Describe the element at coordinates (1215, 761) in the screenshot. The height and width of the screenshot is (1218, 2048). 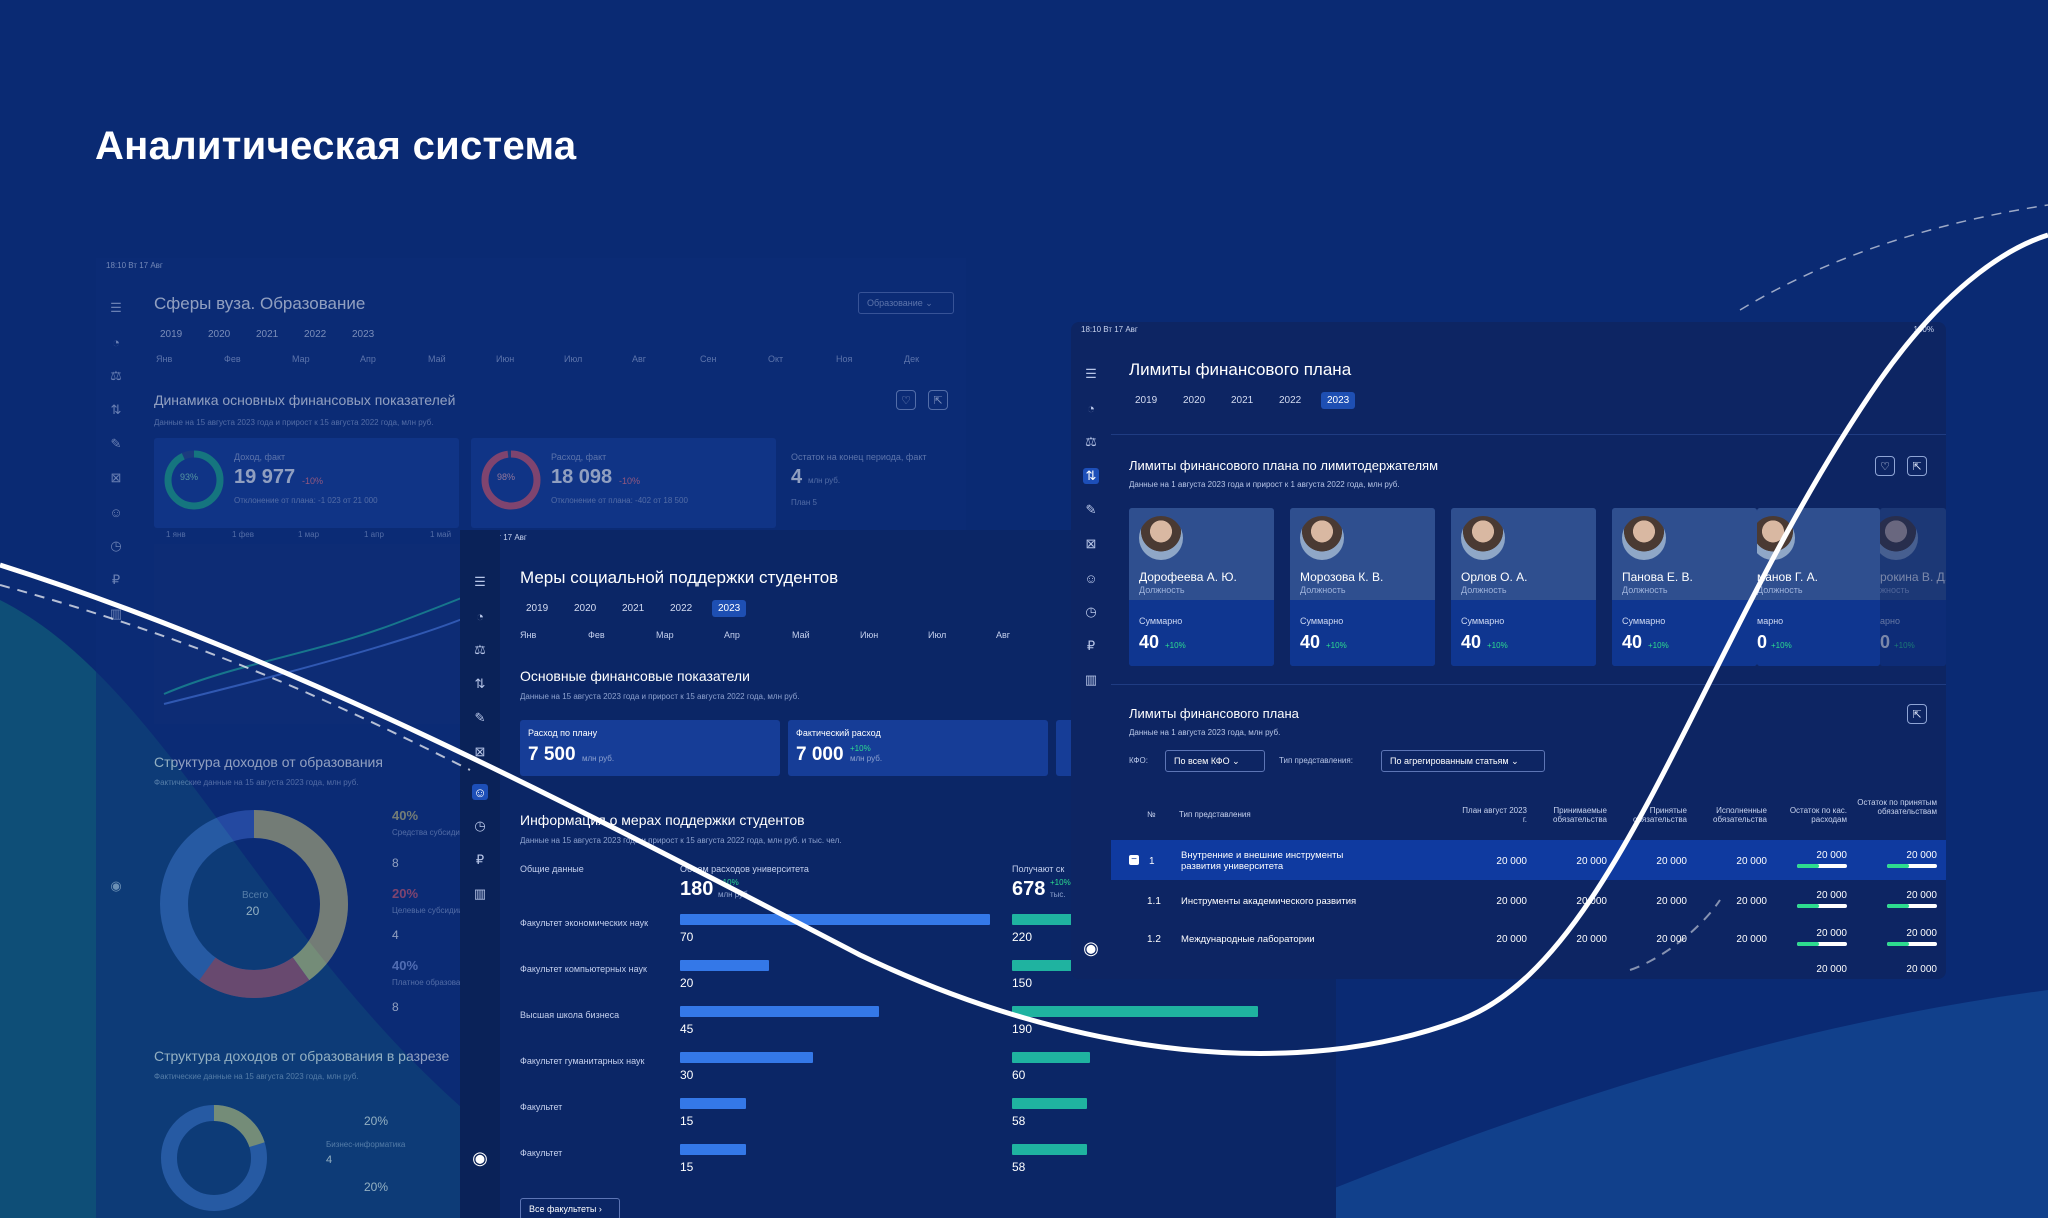
I see `kfo-dropdown: По всем КФО ⌄` at that location.